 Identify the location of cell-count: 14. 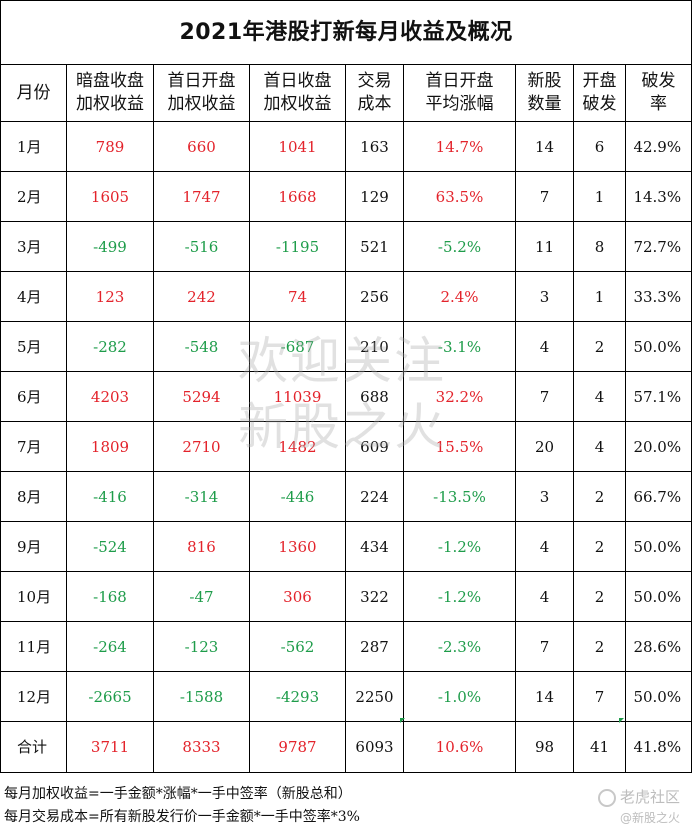
(544, 696).